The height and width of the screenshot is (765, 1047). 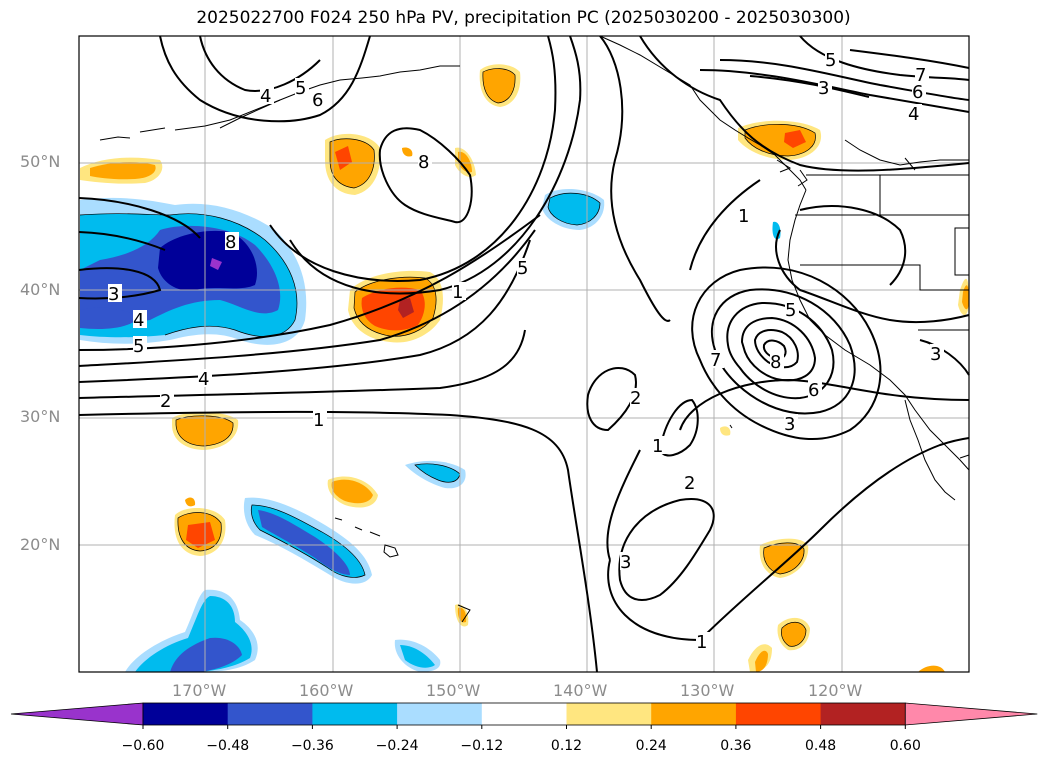 I want to click on lat-label-30n: 30°N, so click(x=40, y=416).